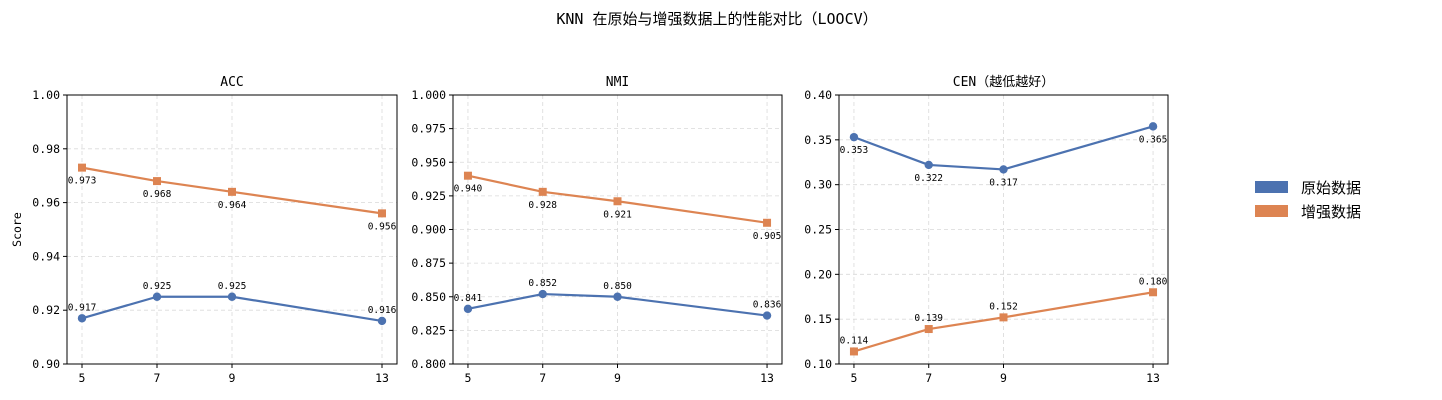 The width and height of the screenshot is (1442, 400). I want to click on data-label: 0.322, so click(928, 178).